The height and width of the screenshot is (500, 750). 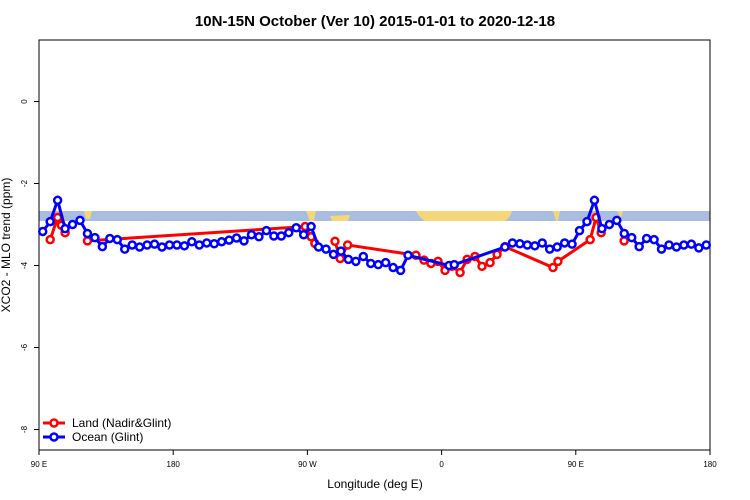 What do you see at coordinates (307, 464) in the screenshot?
I see `x-tick-label: 90 W` at bounding box center [307, 464].